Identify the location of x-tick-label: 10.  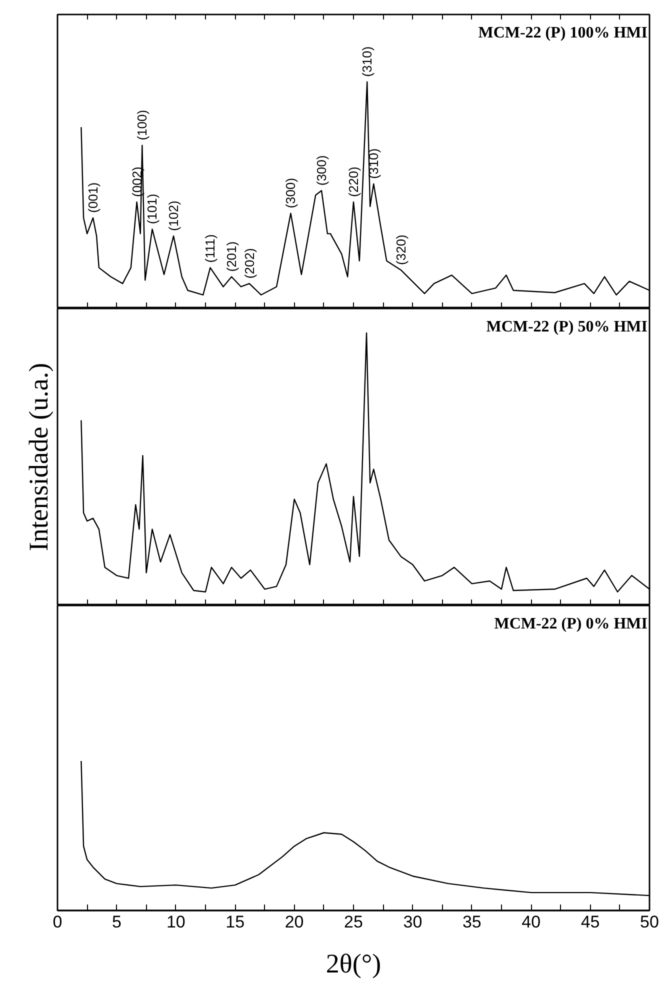
(176, 922).